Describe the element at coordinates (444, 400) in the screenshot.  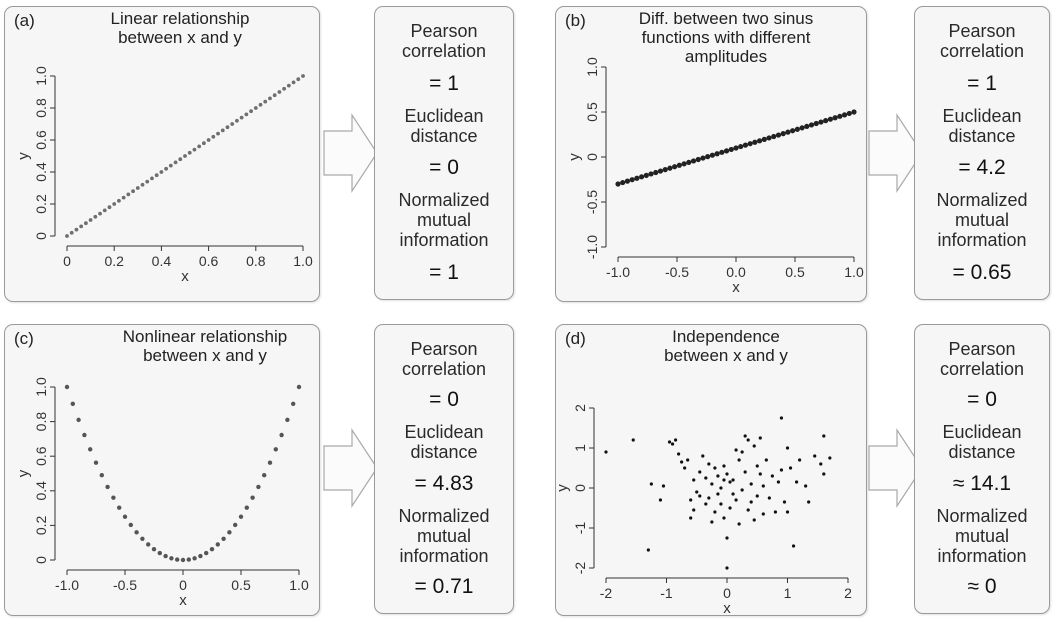
I see `stat-value: = 0` at that location.